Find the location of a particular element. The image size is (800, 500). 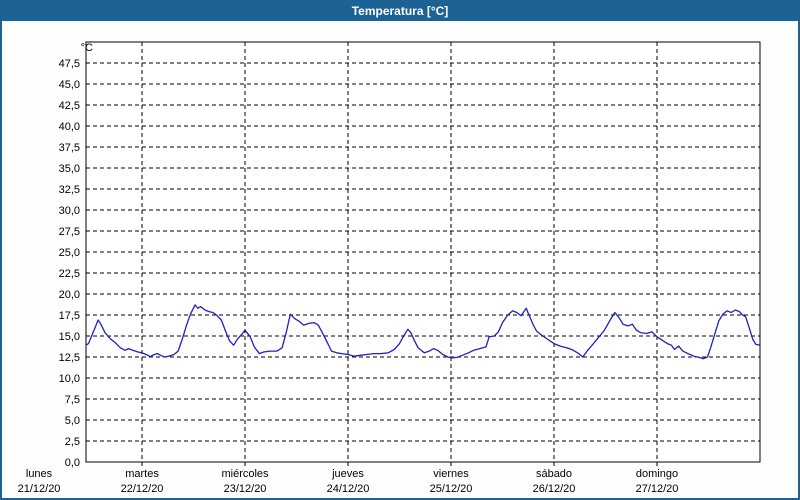

window-titlebar: Temperatura [°C] is located at coordinates (400, 11).